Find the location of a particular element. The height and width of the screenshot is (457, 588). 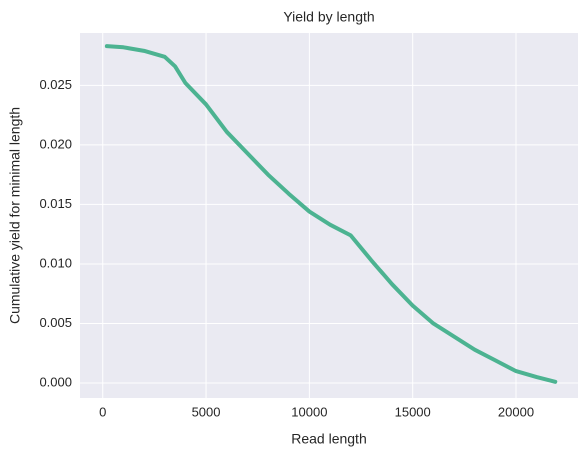

y-tick-label: 0.020 is located at coordinates (55, 143).